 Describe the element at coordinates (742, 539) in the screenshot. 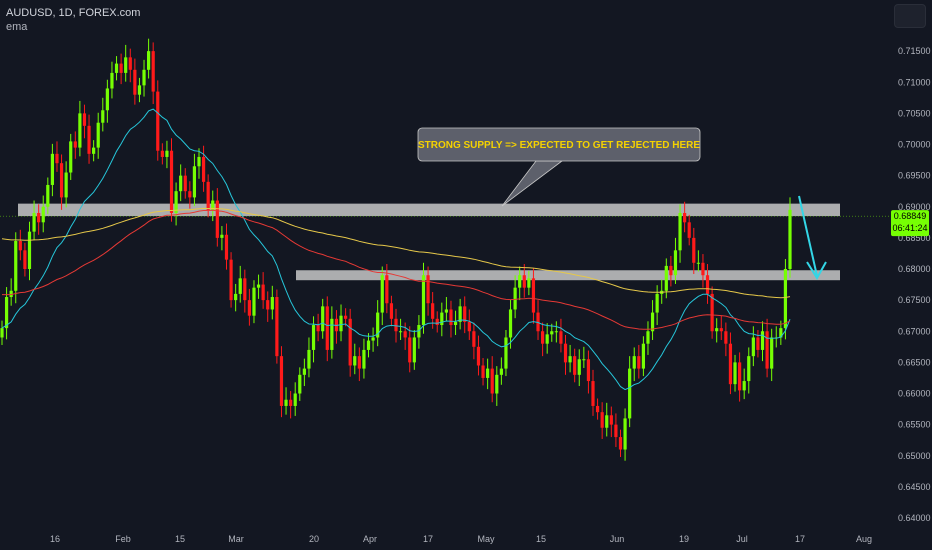

I see `time-tick-label: Jul` at that location.